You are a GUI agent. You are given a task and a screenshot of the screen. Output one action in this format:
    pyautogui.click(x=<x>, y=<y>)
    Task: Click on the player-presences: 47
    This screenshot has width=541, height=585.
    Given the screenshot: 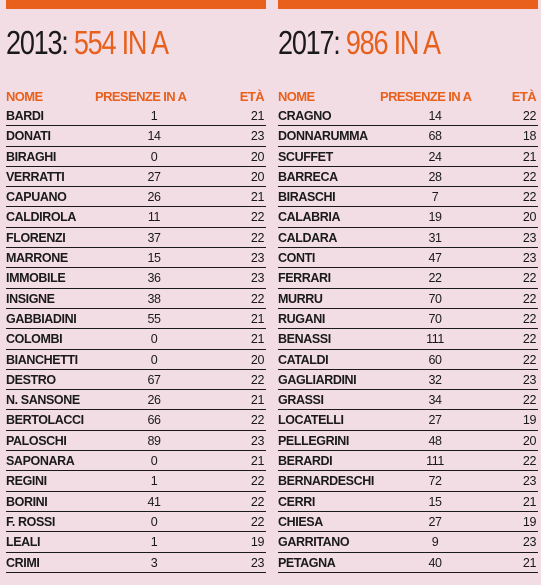 What is the action you would take?
    pyautogui.click(x=435, y=258)
    